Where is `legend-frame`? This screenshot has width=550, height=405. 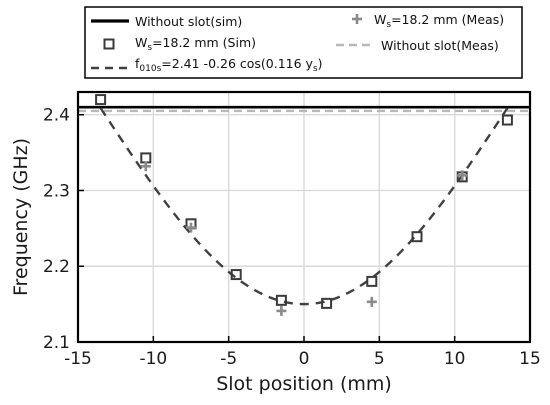 legend-frame is located at coordinates (303, 42).